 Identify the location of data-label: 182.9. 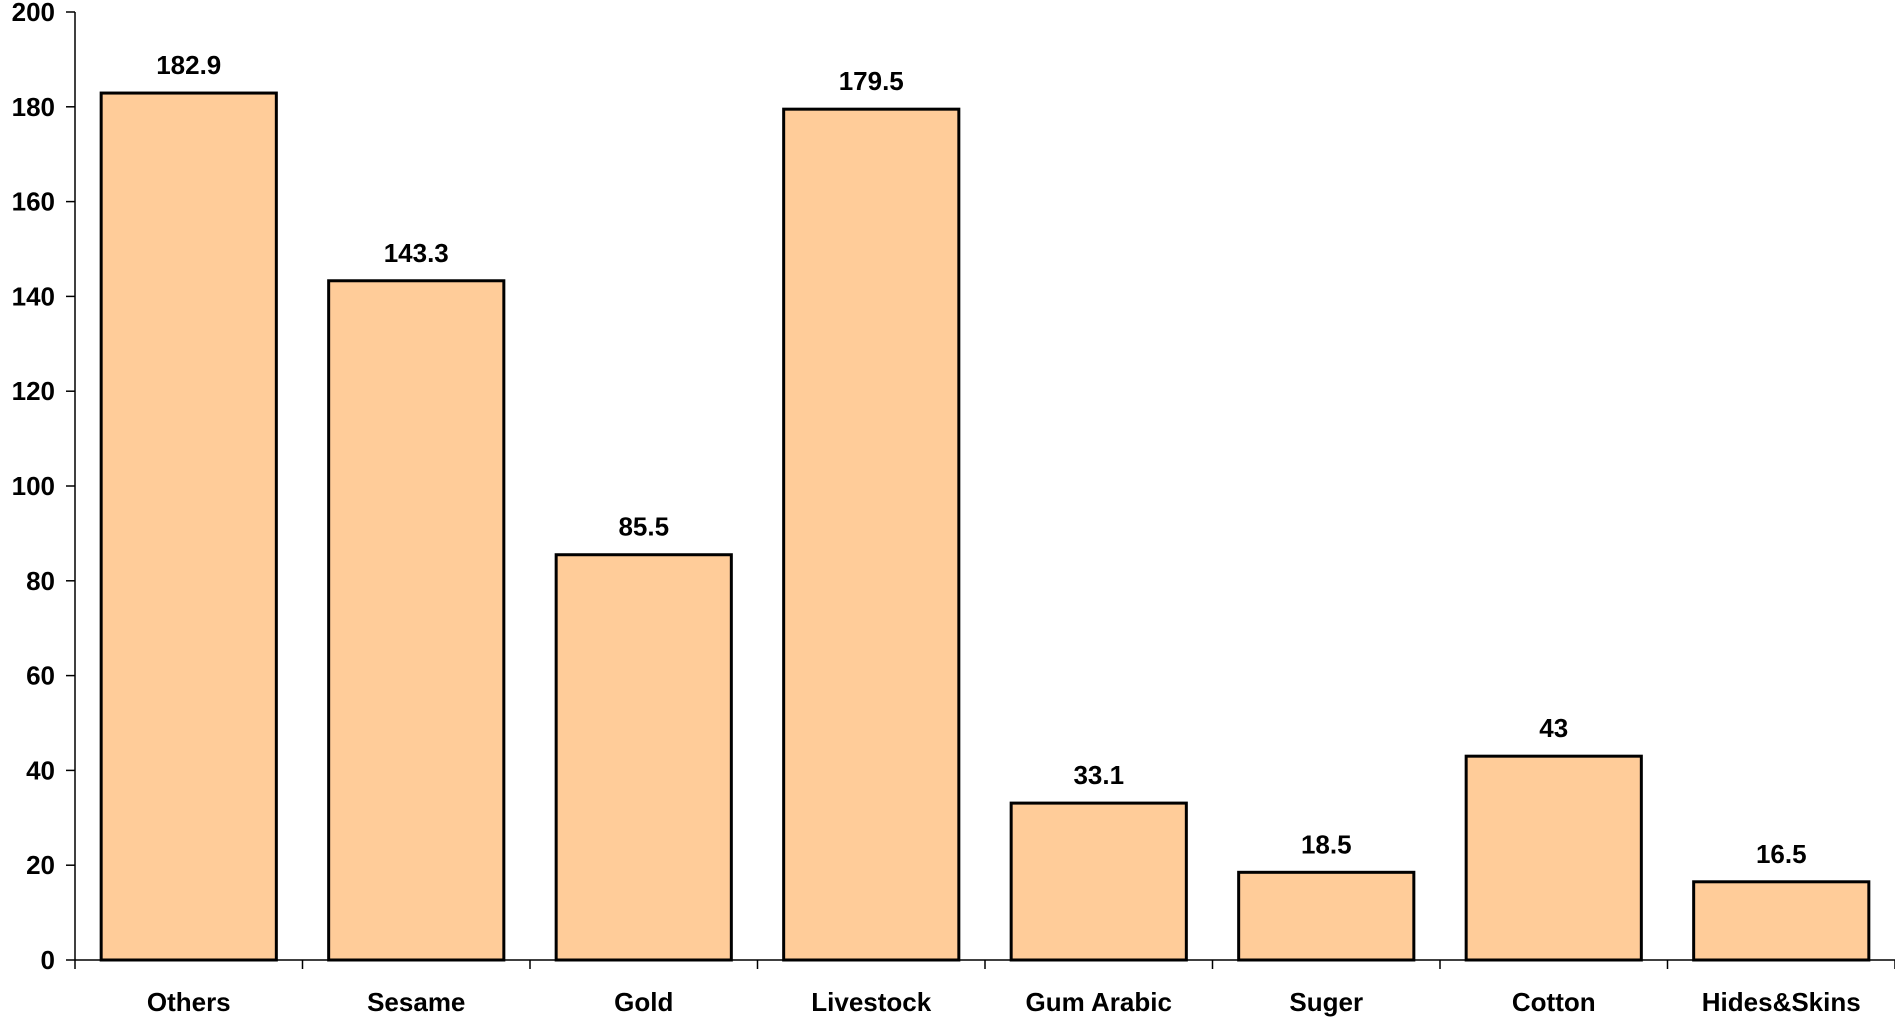
(188, 65).